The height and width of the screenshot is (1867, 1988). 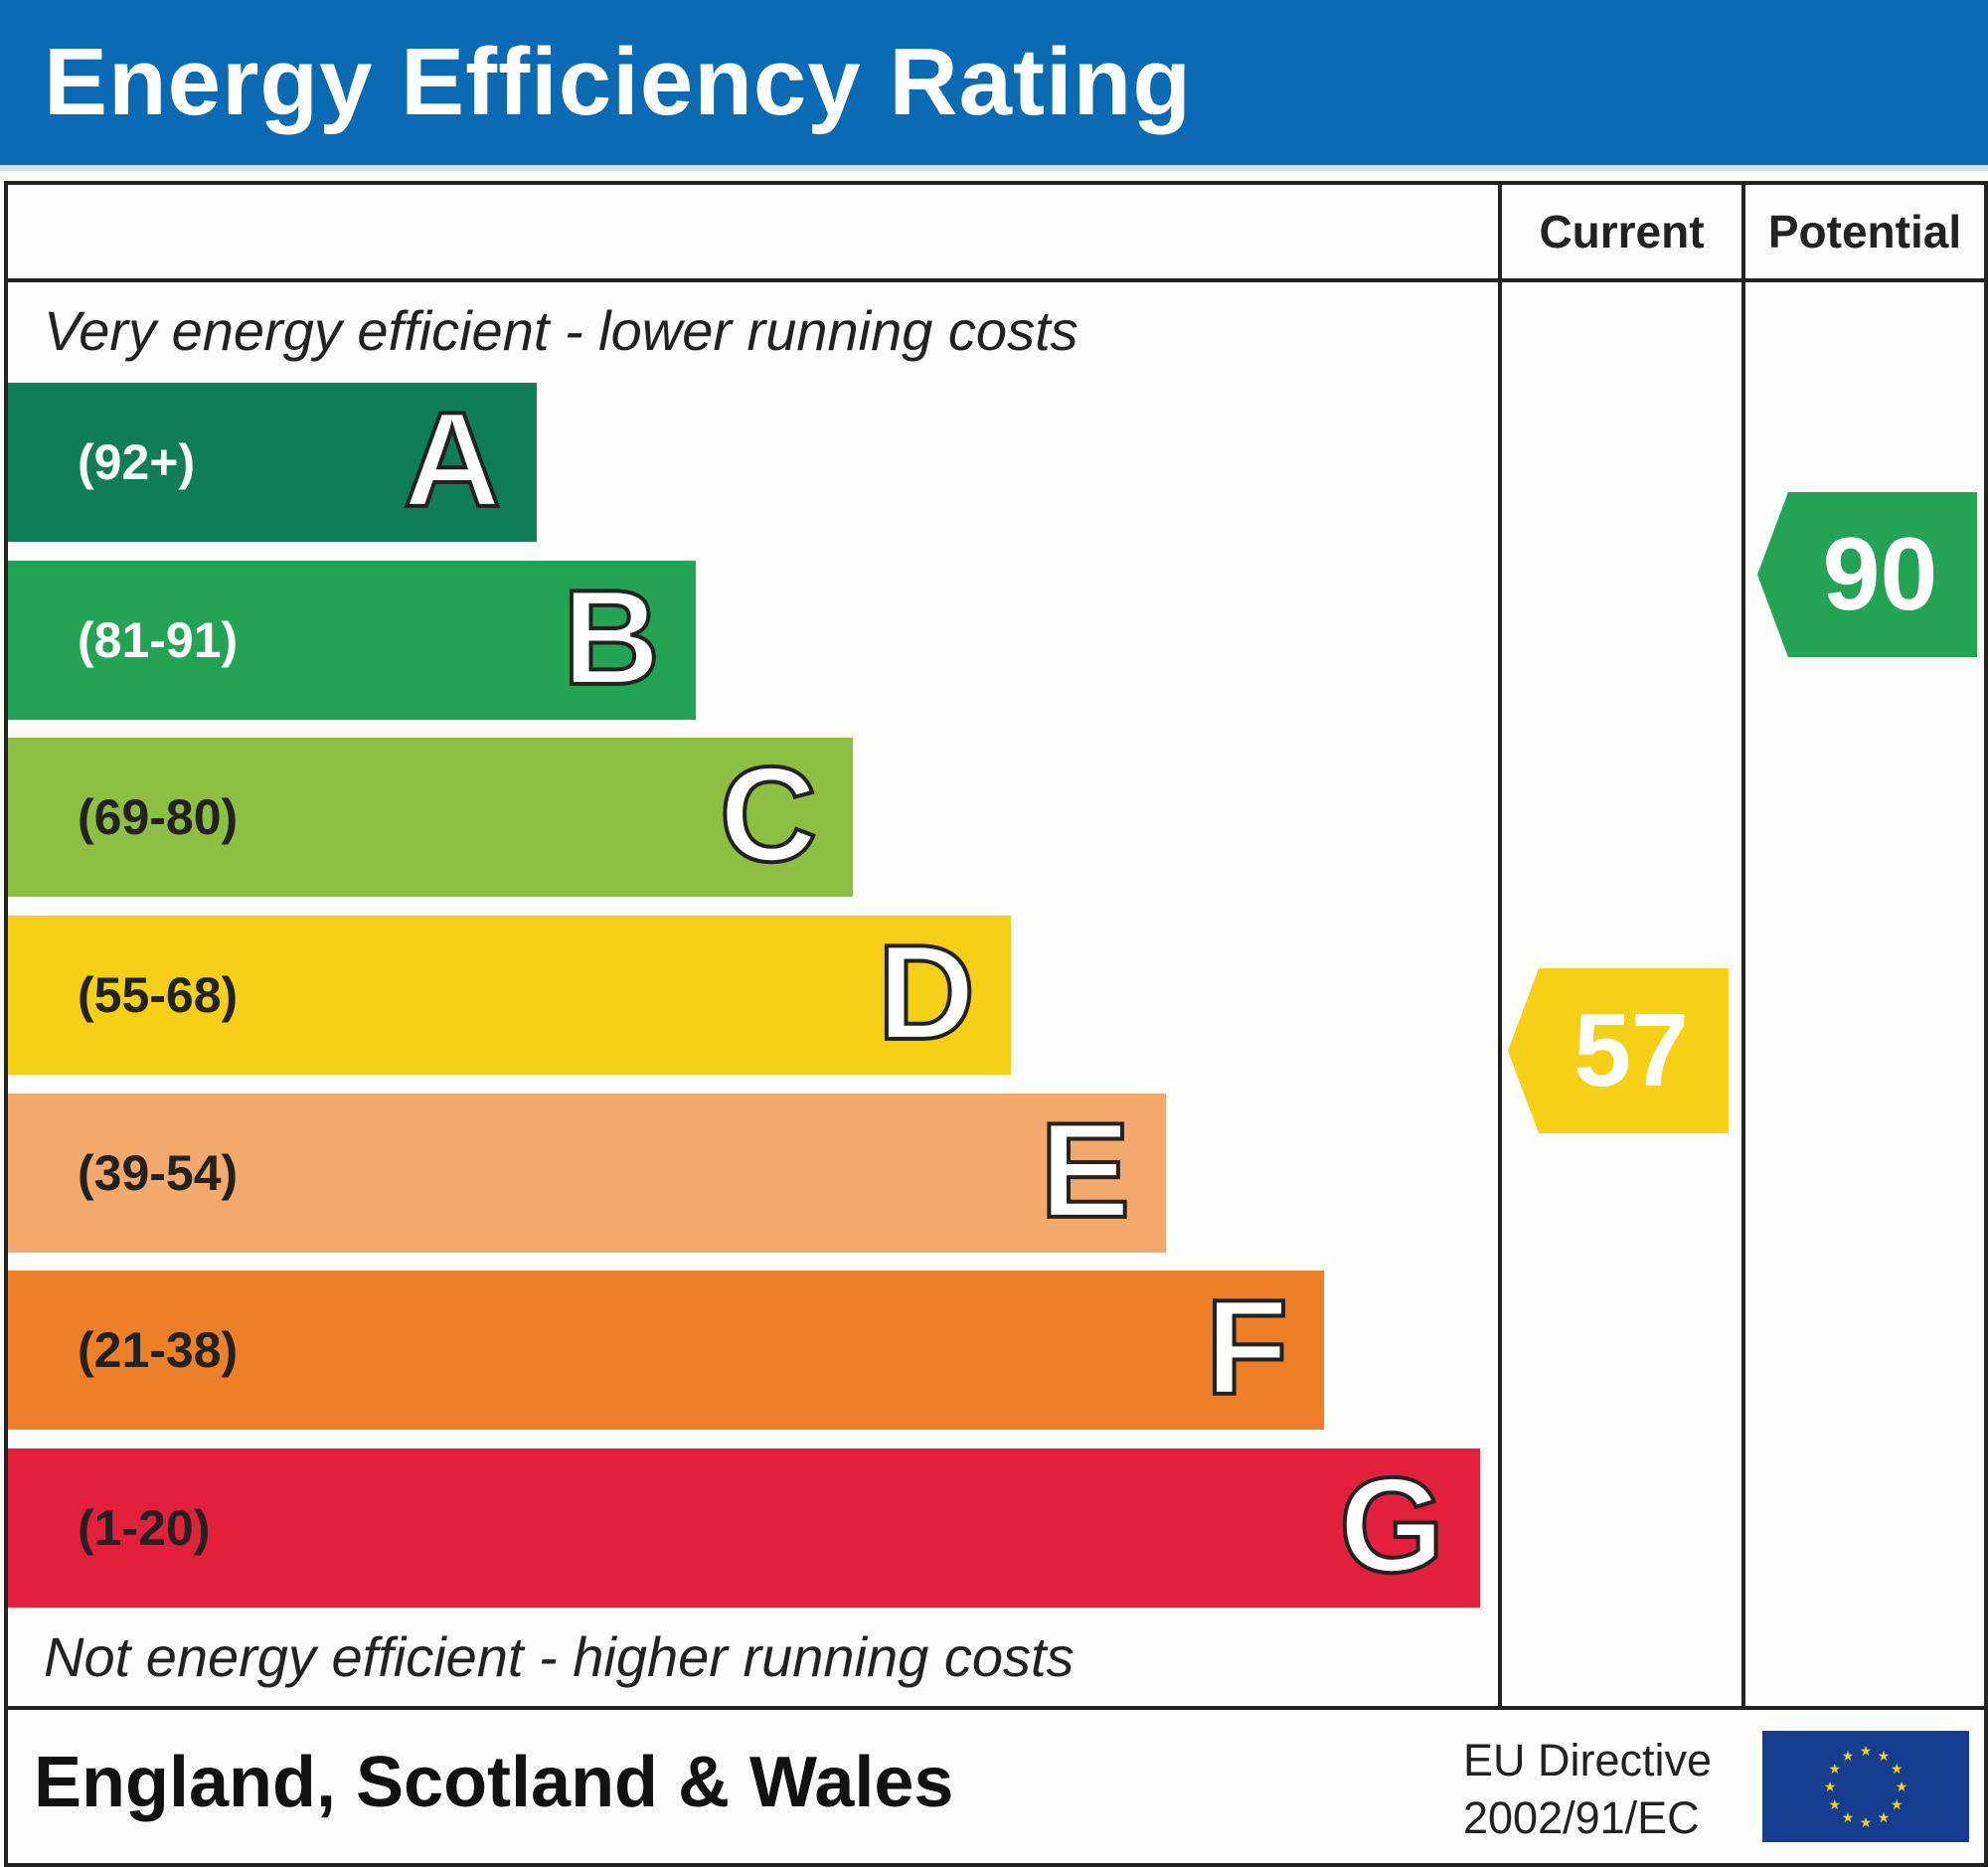 I want to click on potential-rating-value: 90, so click(x=1880, y=574).